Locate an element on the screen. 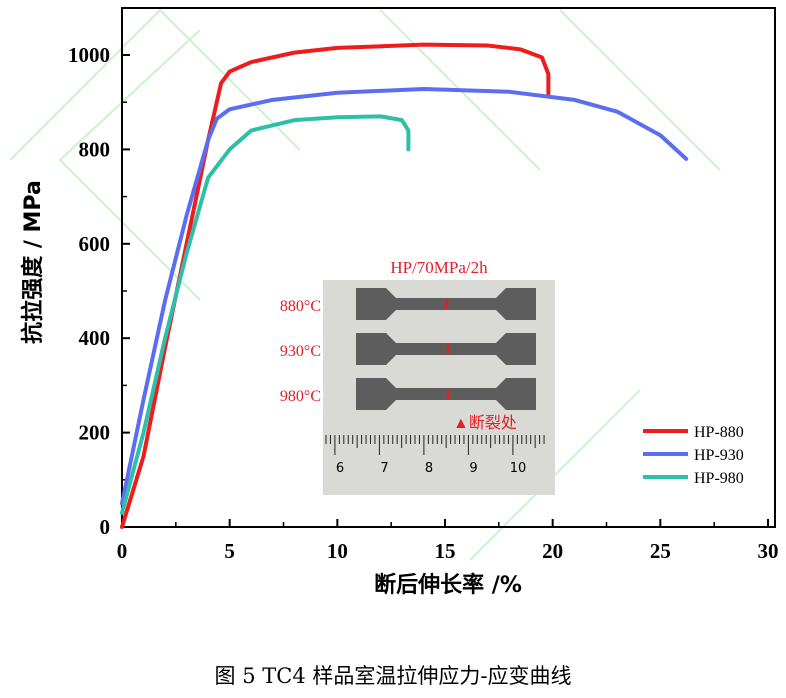 The image size is (786, 698). temperature-label: 980°C is located at coordinates (300, 396).